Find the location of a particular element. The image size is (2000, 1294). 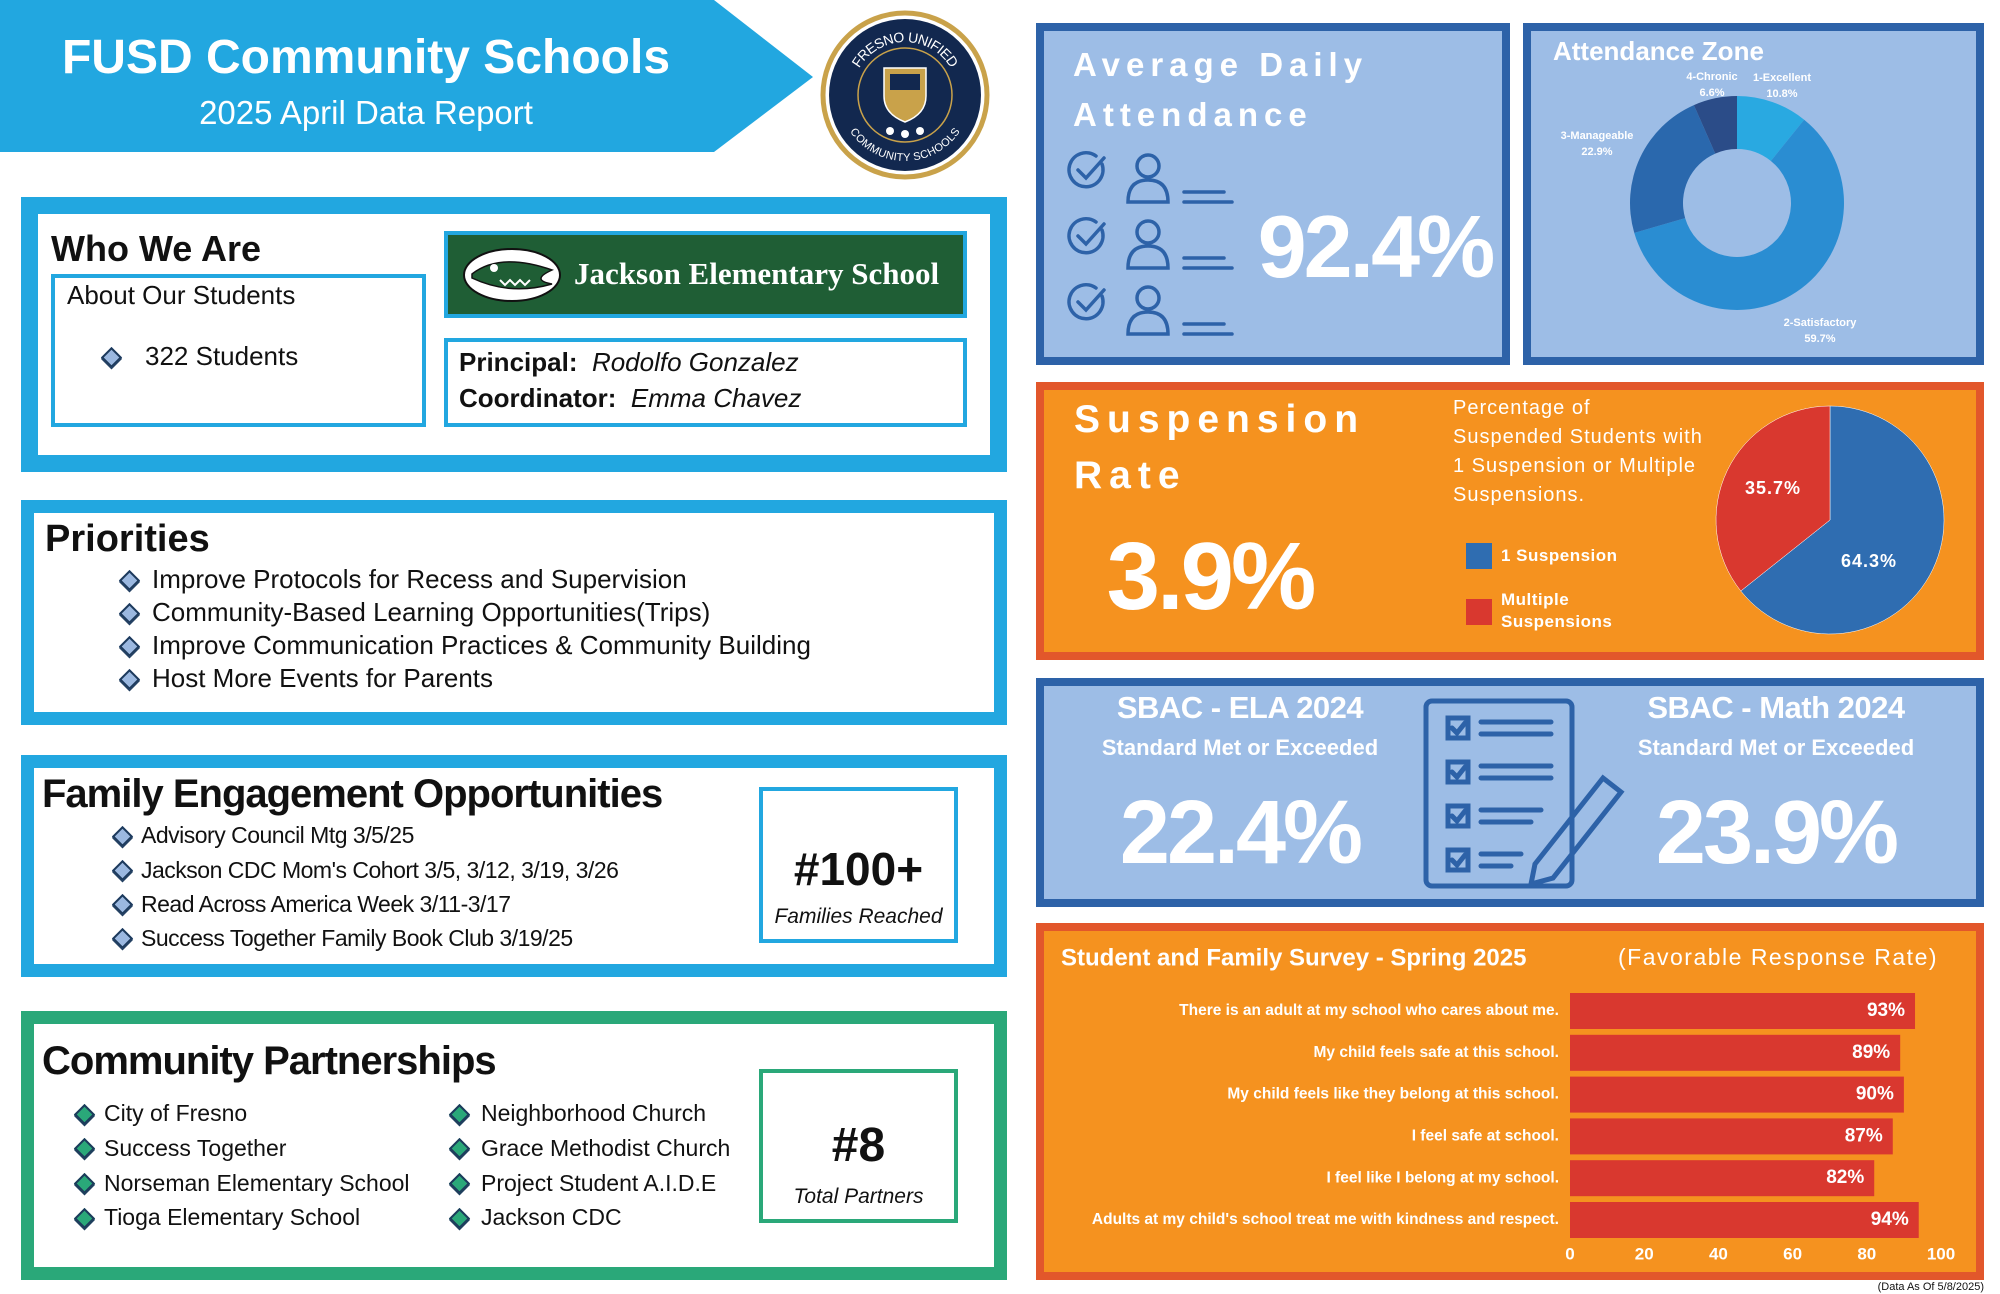

logo-inner-ring is located at coordinates (905, 95).